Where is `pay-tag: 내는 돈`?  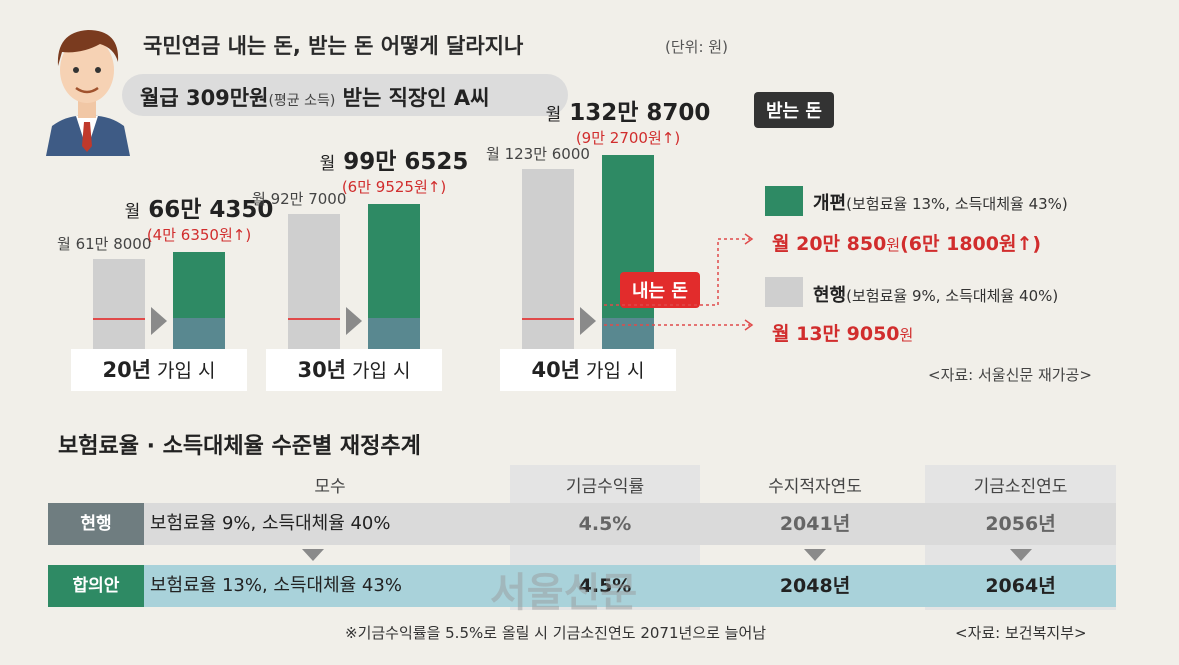
pay-tag: 내는 돈 is located at coordinates (660, 290).